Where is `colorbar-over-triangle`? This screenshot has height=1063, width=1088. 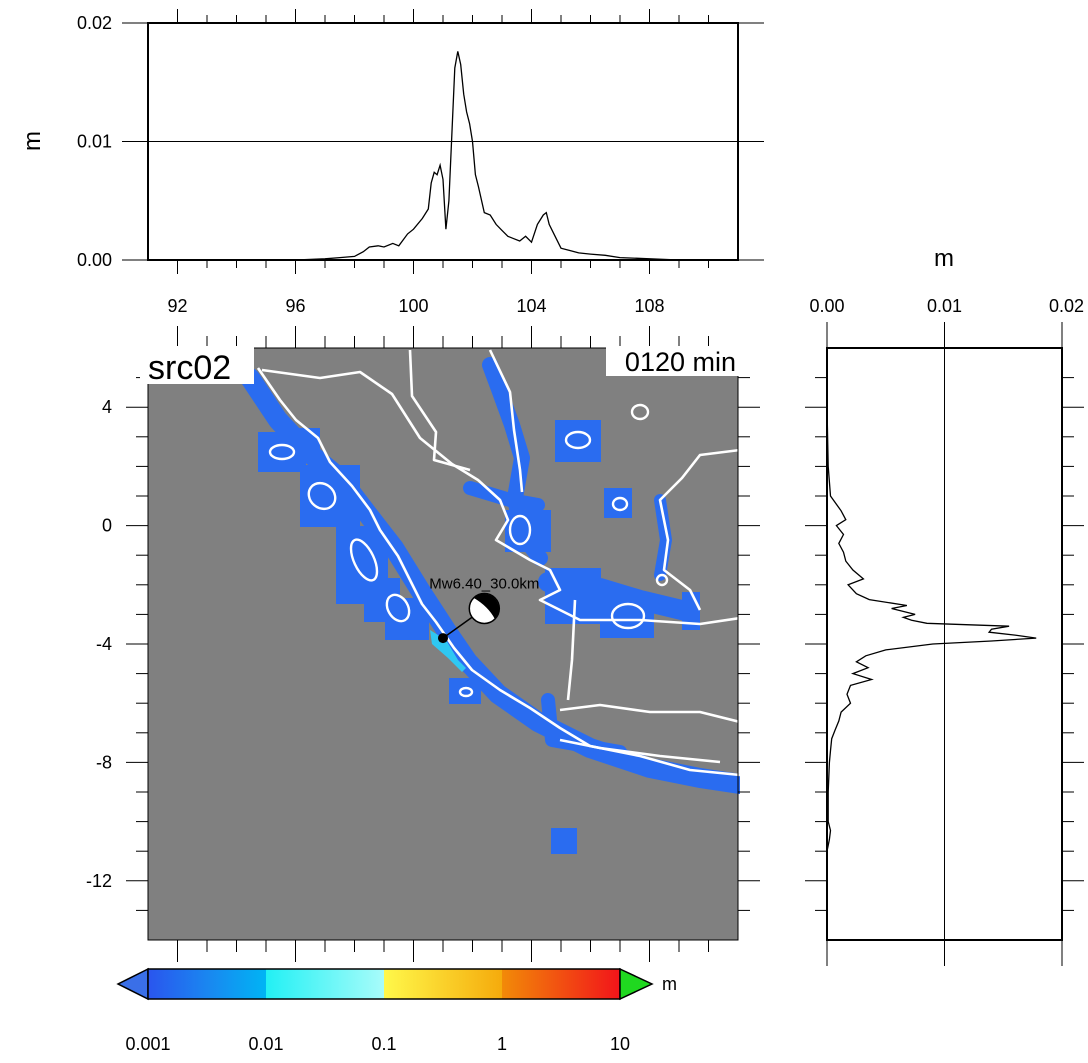 colorbar-over-triangle is located at coordinates (636, 984).